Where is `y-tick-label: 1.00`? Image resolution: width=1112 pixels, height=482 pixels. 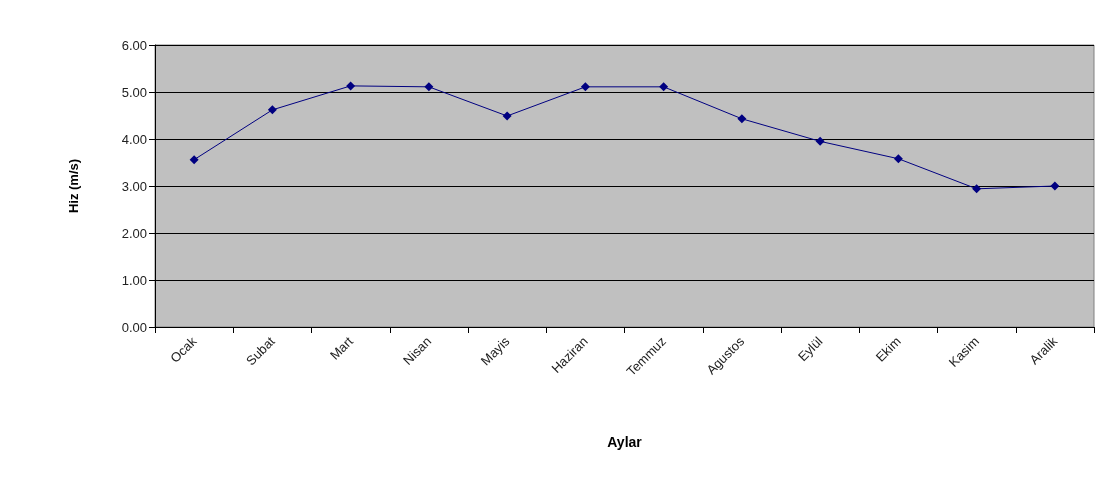 y-tick-label: 1.00 is located at coordinates (134, 280).